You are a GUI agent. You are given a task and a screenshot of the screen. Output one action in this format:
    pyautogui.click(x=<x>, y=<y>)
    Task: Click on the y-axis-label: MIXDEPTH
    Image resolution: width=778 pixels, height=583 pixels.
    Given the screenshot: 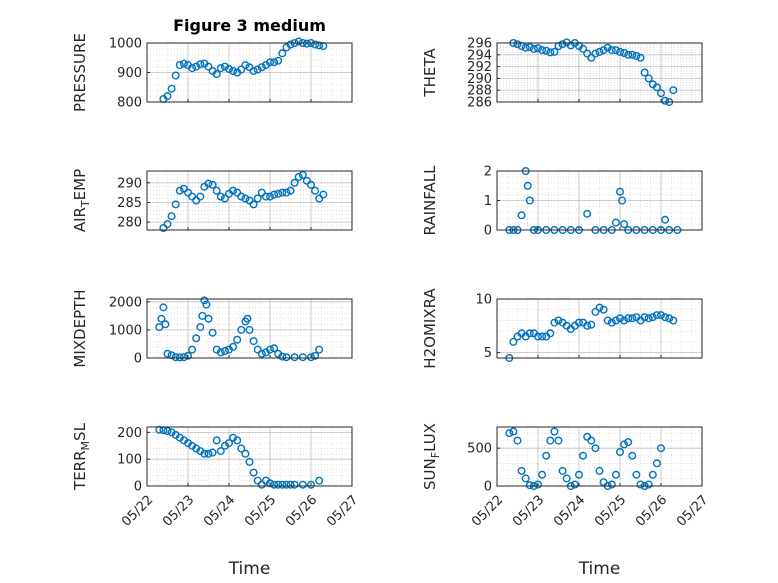 What is the action you would take?
    pyautogui.click(x=80, y=328)
    